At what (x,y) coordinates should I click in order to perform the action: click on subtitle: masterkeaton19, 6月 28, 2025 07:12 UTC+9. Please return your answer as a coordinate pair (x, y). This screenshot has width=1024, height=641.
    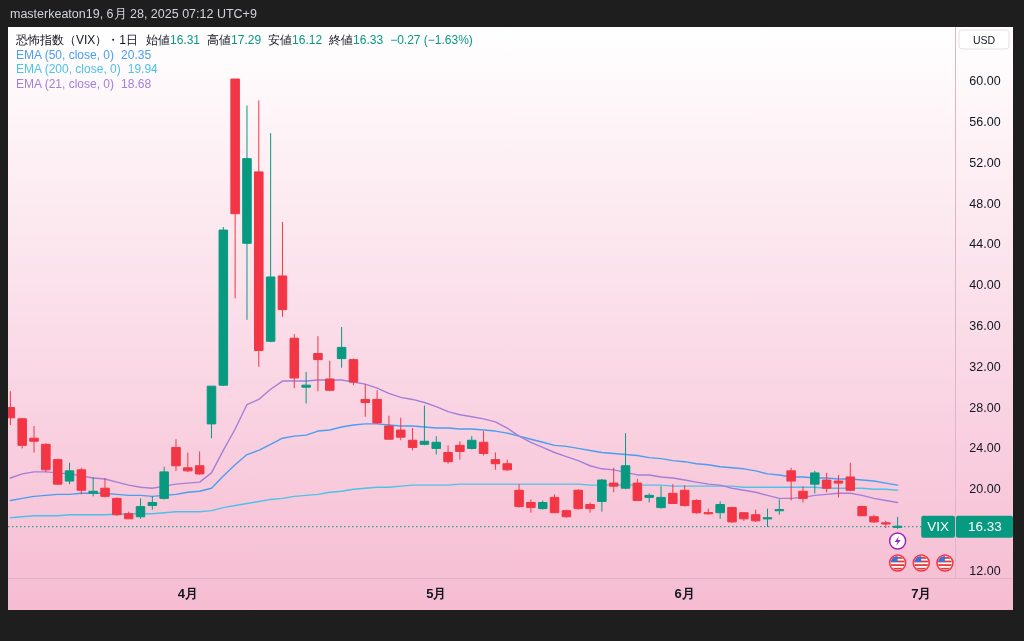
    Looking at the image, I should click on (133, 14).